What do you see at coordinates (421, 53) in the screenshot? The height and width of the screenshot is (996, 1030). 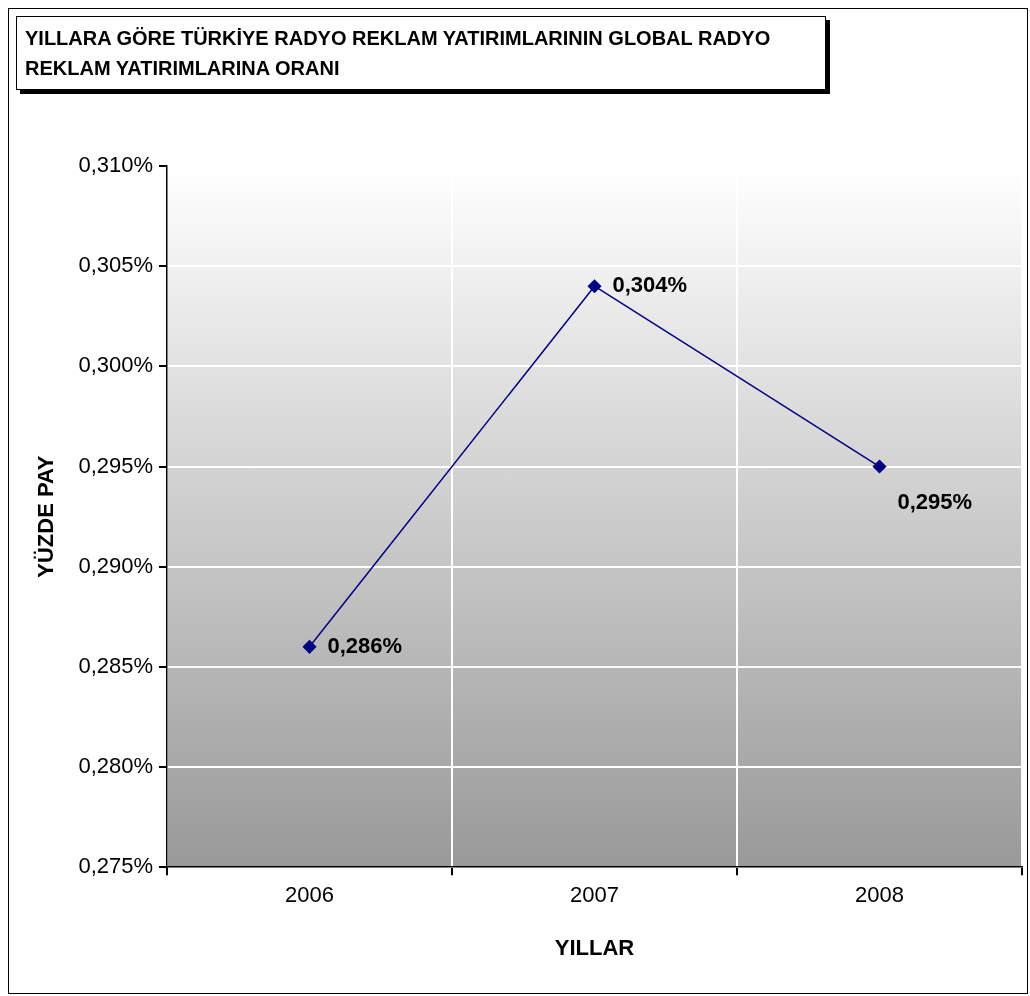 I see `chart-title: YILLARA GÖRE TÜRKİYE RADYO REKLAM YATIRIMLARININ GLOBAL RADYO REKLAM YATIRIMLARINA ORANI` at bounding box center [421, 53].